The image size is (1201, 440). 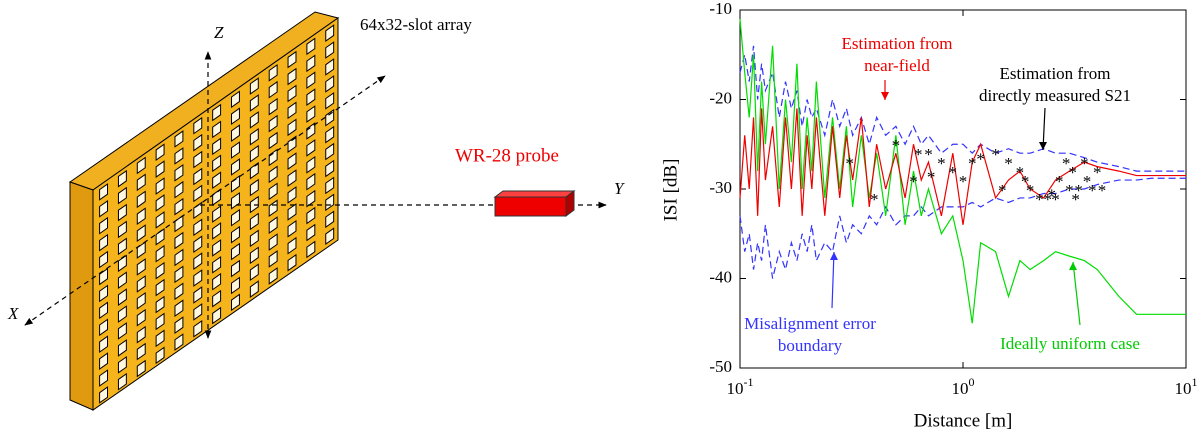 I want to click on annotation: Ideally uniform case, so click(x=1070, y=343).